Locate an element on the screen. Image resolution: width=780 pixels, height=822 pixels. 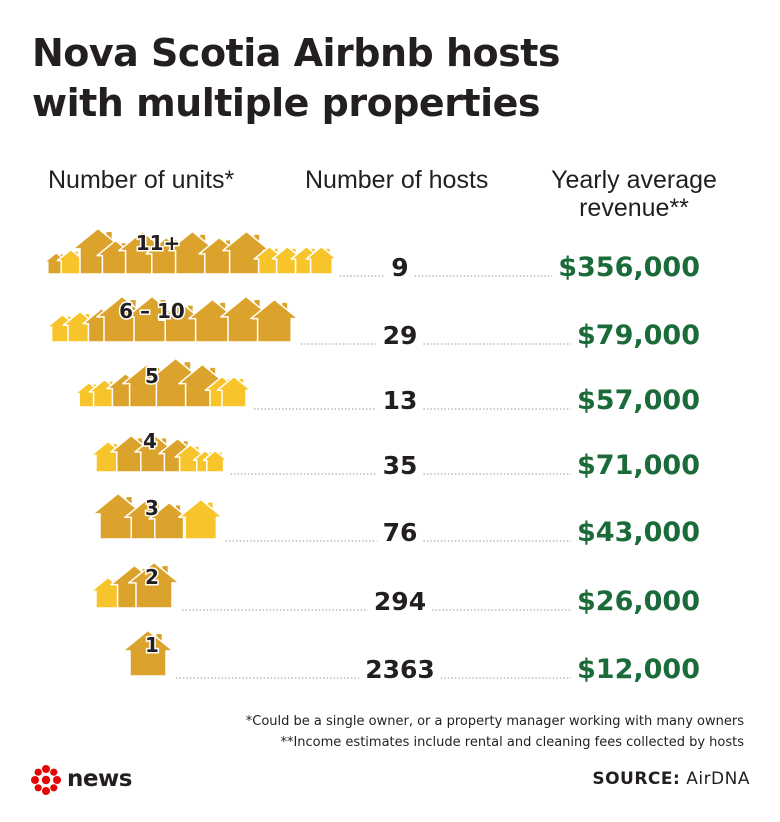
hosts-value: 35 is located at coordinates (400, 465).